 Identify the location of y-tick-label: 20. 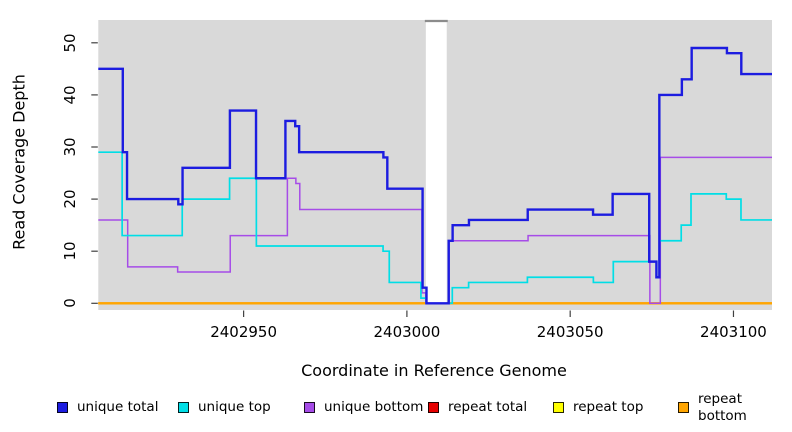
(70, 199).